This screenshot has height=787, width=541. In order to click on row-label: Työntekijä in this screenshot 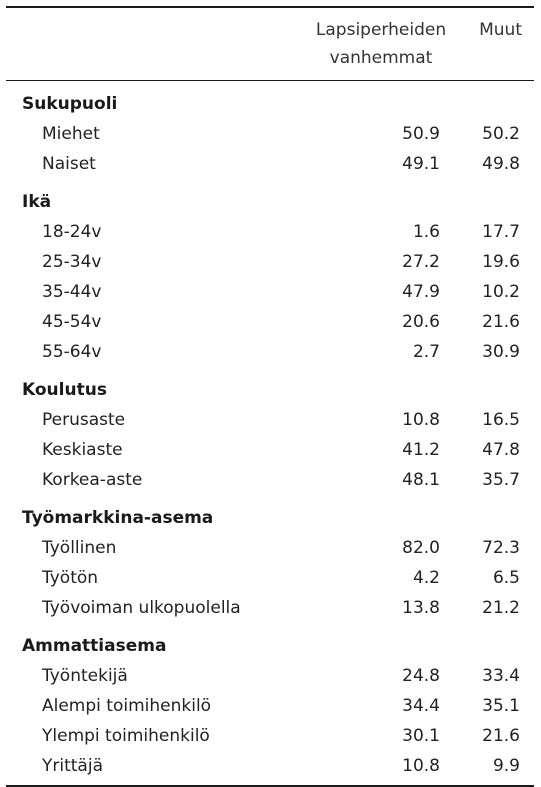, I will do `click(85, 676)`.